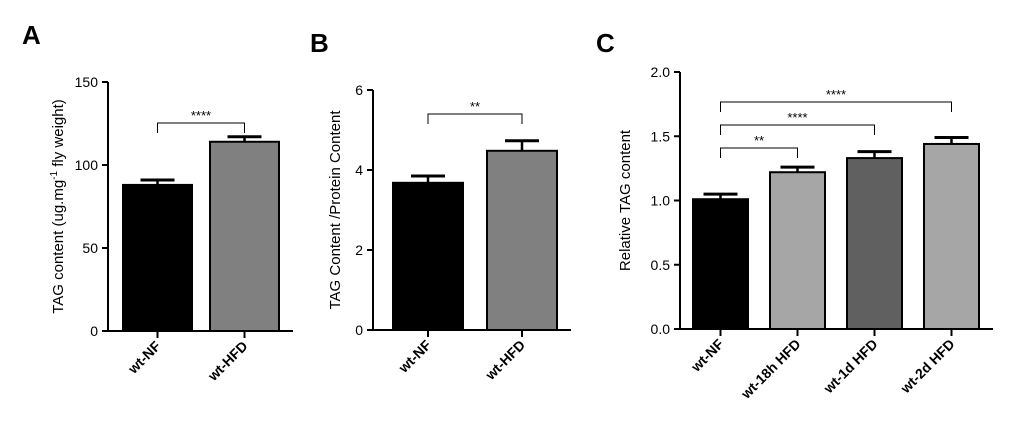 The width and height of the screenshot is (1034, 430). Describe the element at coordinates (661, 72) in the screenshot. I see `y-tick-label: 2.0` at that location.